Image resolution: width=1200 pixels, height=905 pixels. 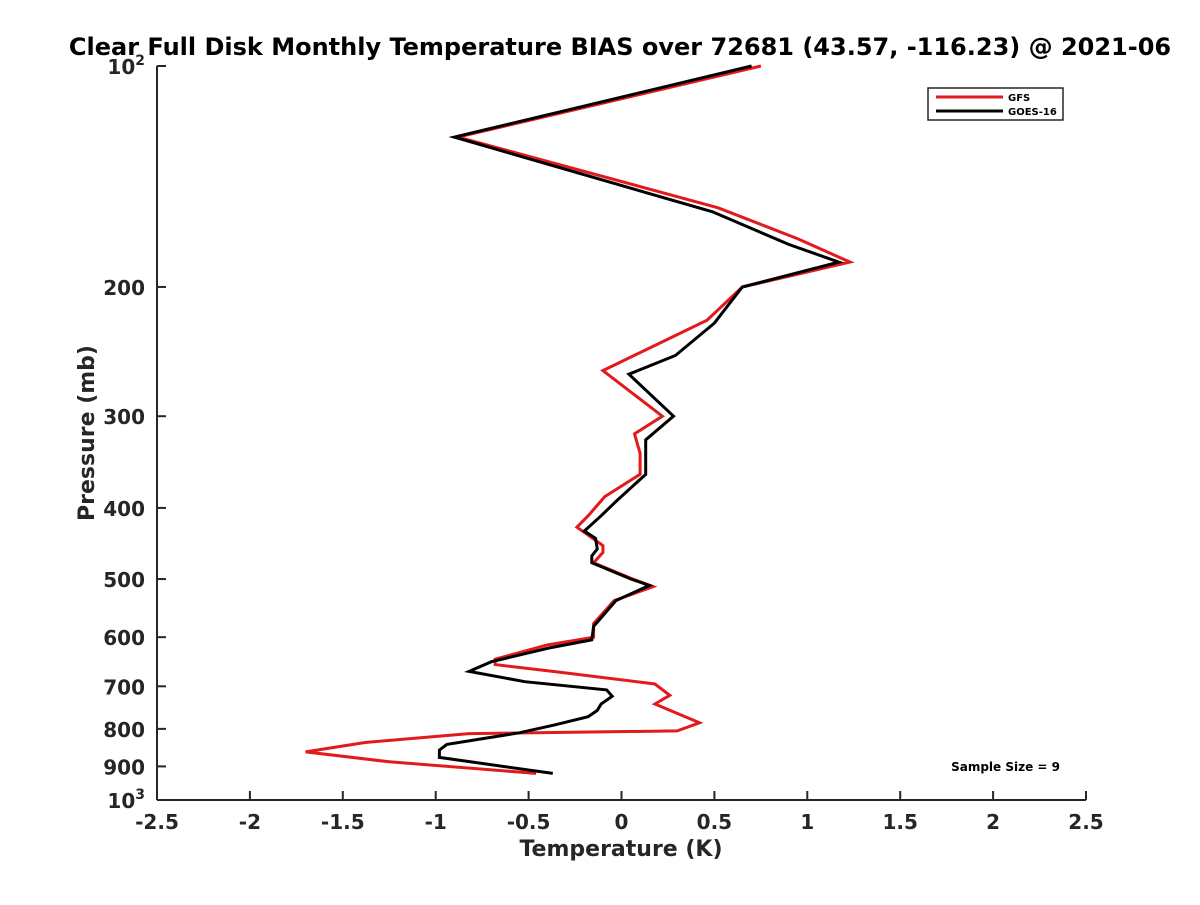 What do you see at coordinates (126, 66) in the screenshot?
I see `y-tick-label: 10²` at bounding box center [126, 66].